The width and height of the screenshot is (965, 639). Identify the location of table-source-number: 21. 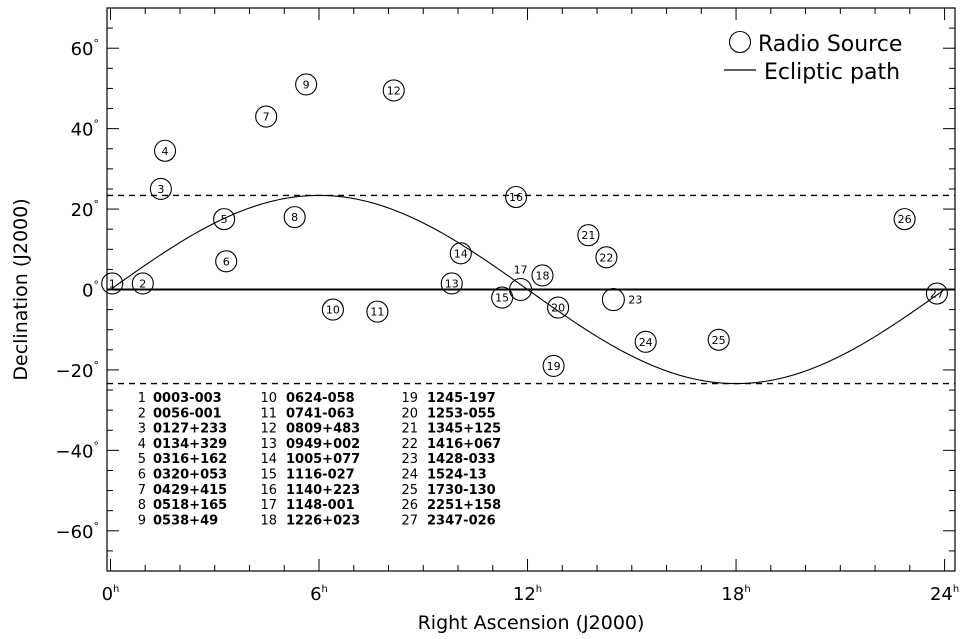
(409, 429).